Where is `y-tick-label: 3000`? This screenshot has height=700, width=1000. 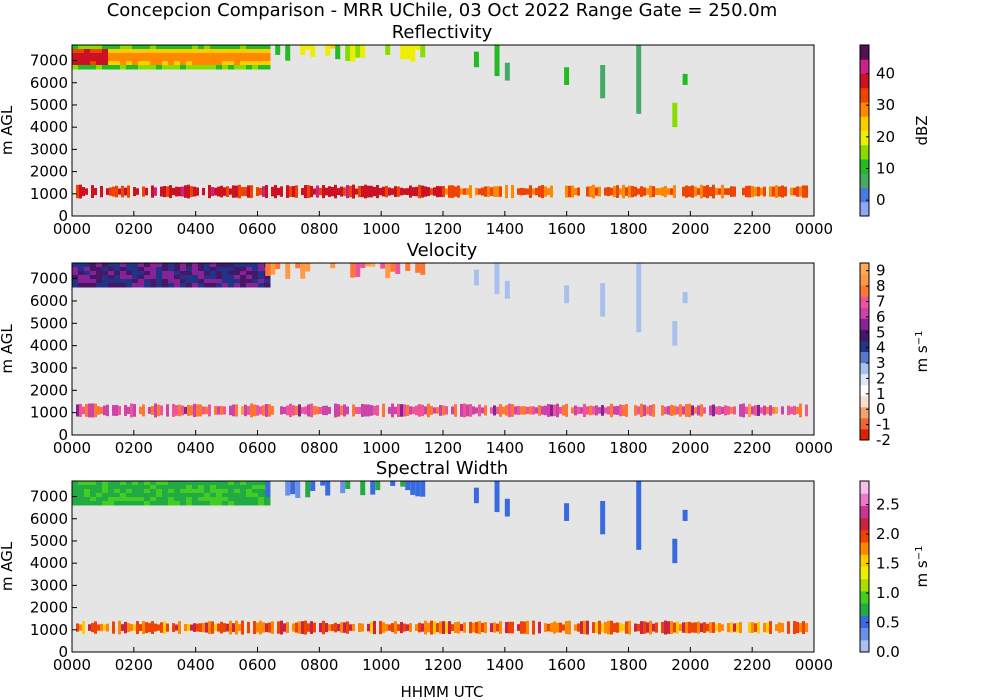 y-tick-label: 3000 is located at coordinates (49, 368).